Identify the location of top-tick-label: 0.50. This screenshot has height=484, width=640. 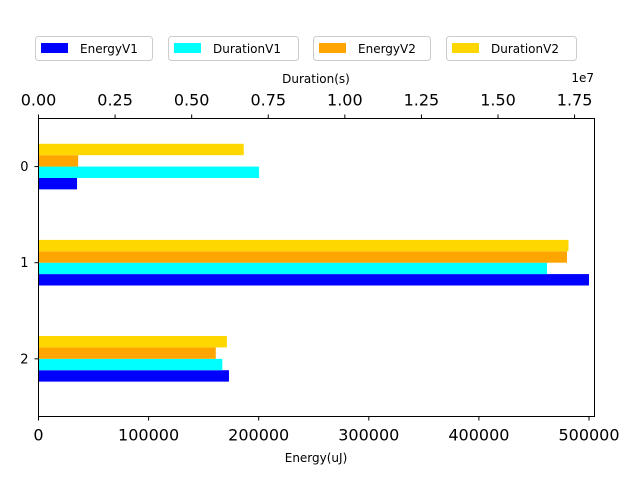
(192, 100).